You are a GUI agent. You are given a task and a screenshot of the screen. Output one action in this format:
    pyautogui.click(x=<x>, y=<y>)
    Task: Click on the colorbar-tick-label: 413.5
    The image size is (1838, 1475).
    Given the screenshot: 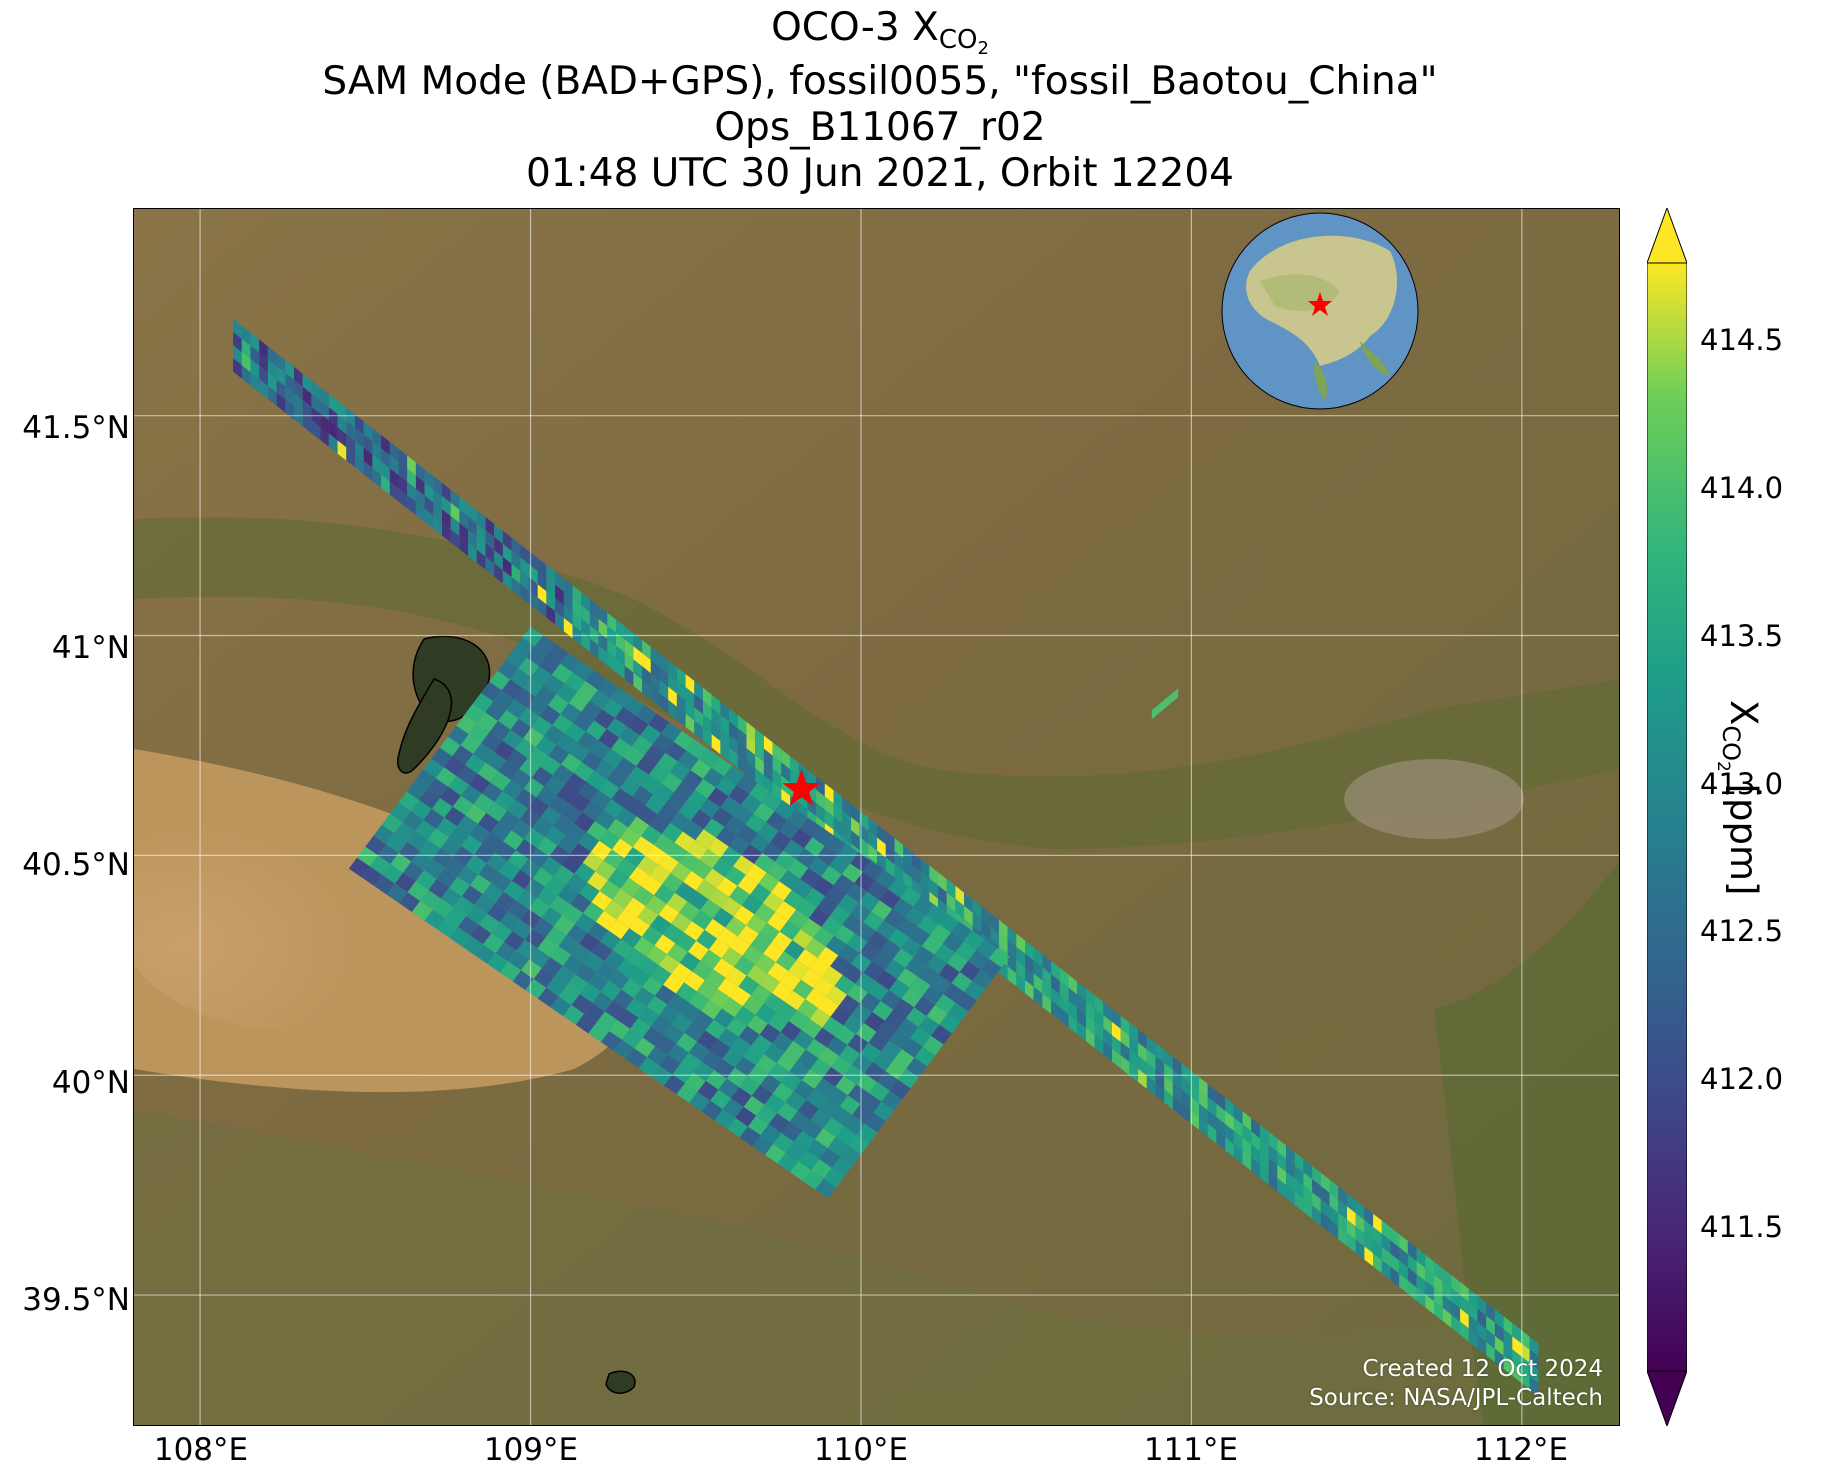 What is the action you would take?
    pyautogui.click(x=1742, y=636)
    